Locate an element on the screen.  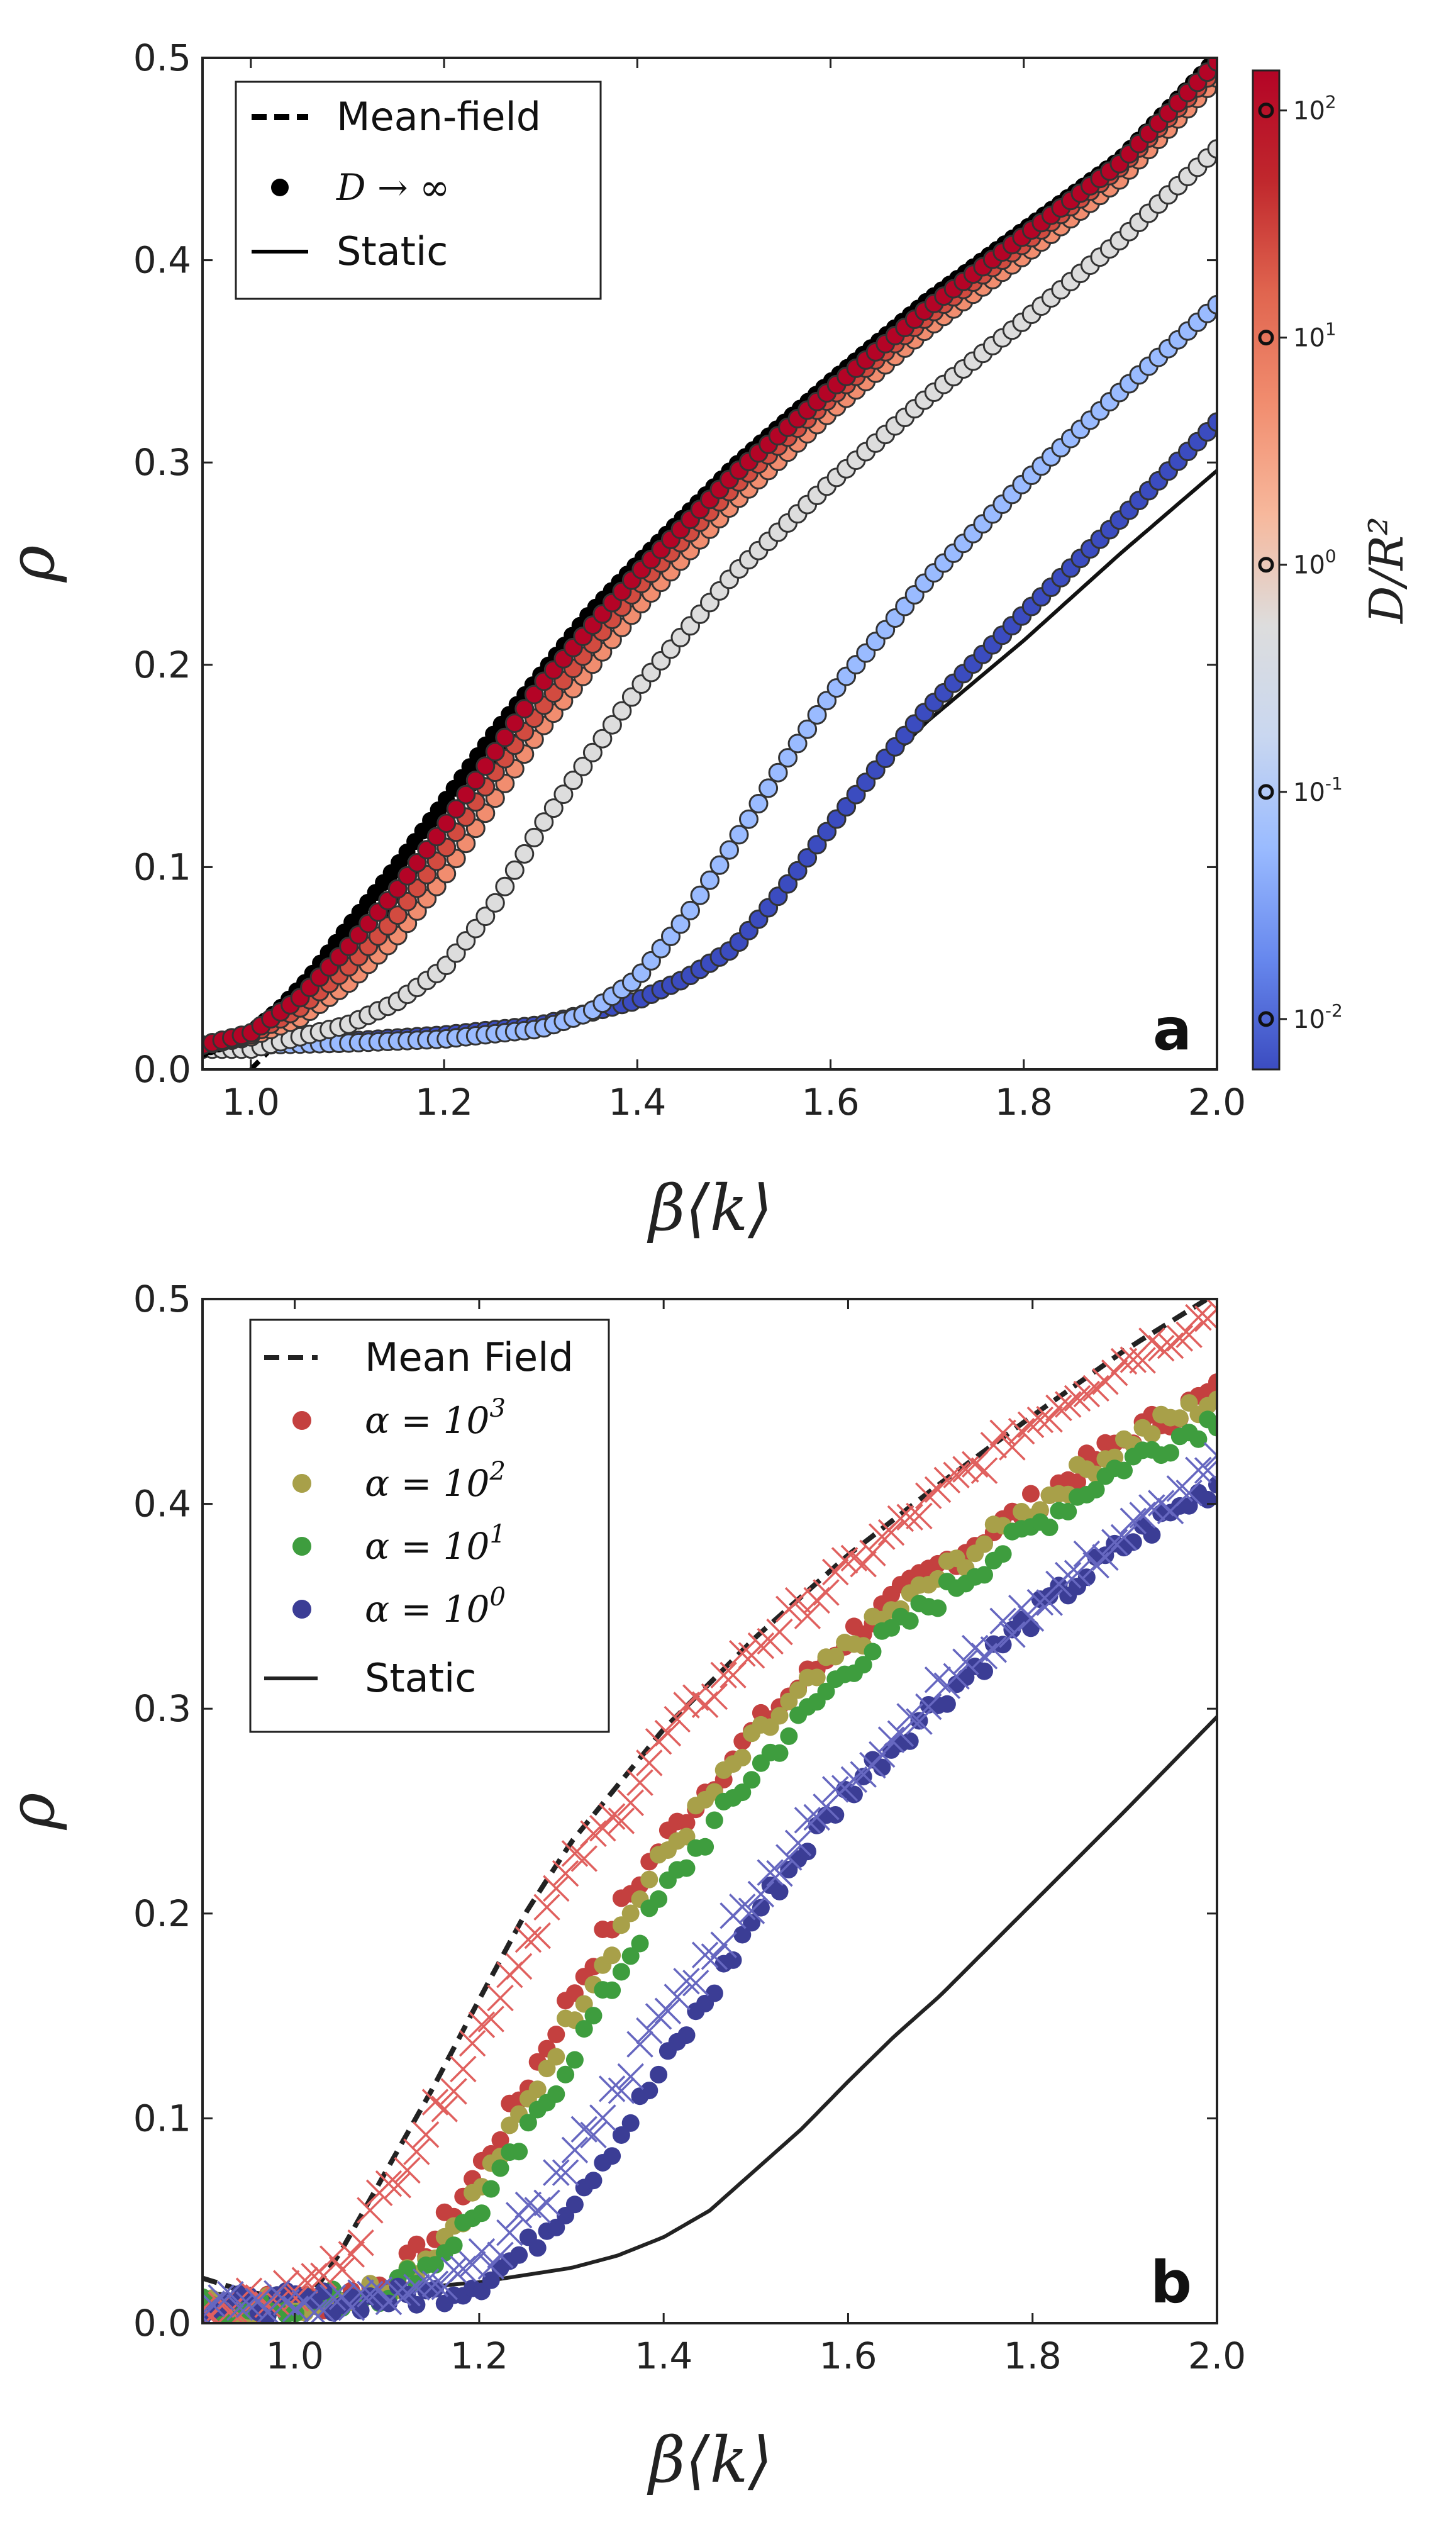
data-point-D-0.01 is located at coordinates (827, 832).